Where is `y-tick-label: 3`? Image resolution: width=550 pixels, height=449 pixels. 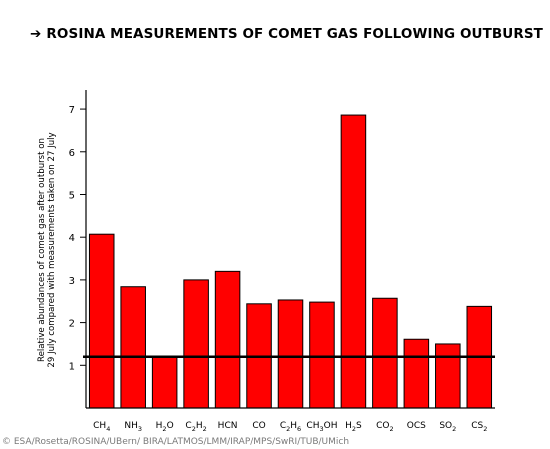
y-tick-label: 3 is located at coordinates (72, 281).